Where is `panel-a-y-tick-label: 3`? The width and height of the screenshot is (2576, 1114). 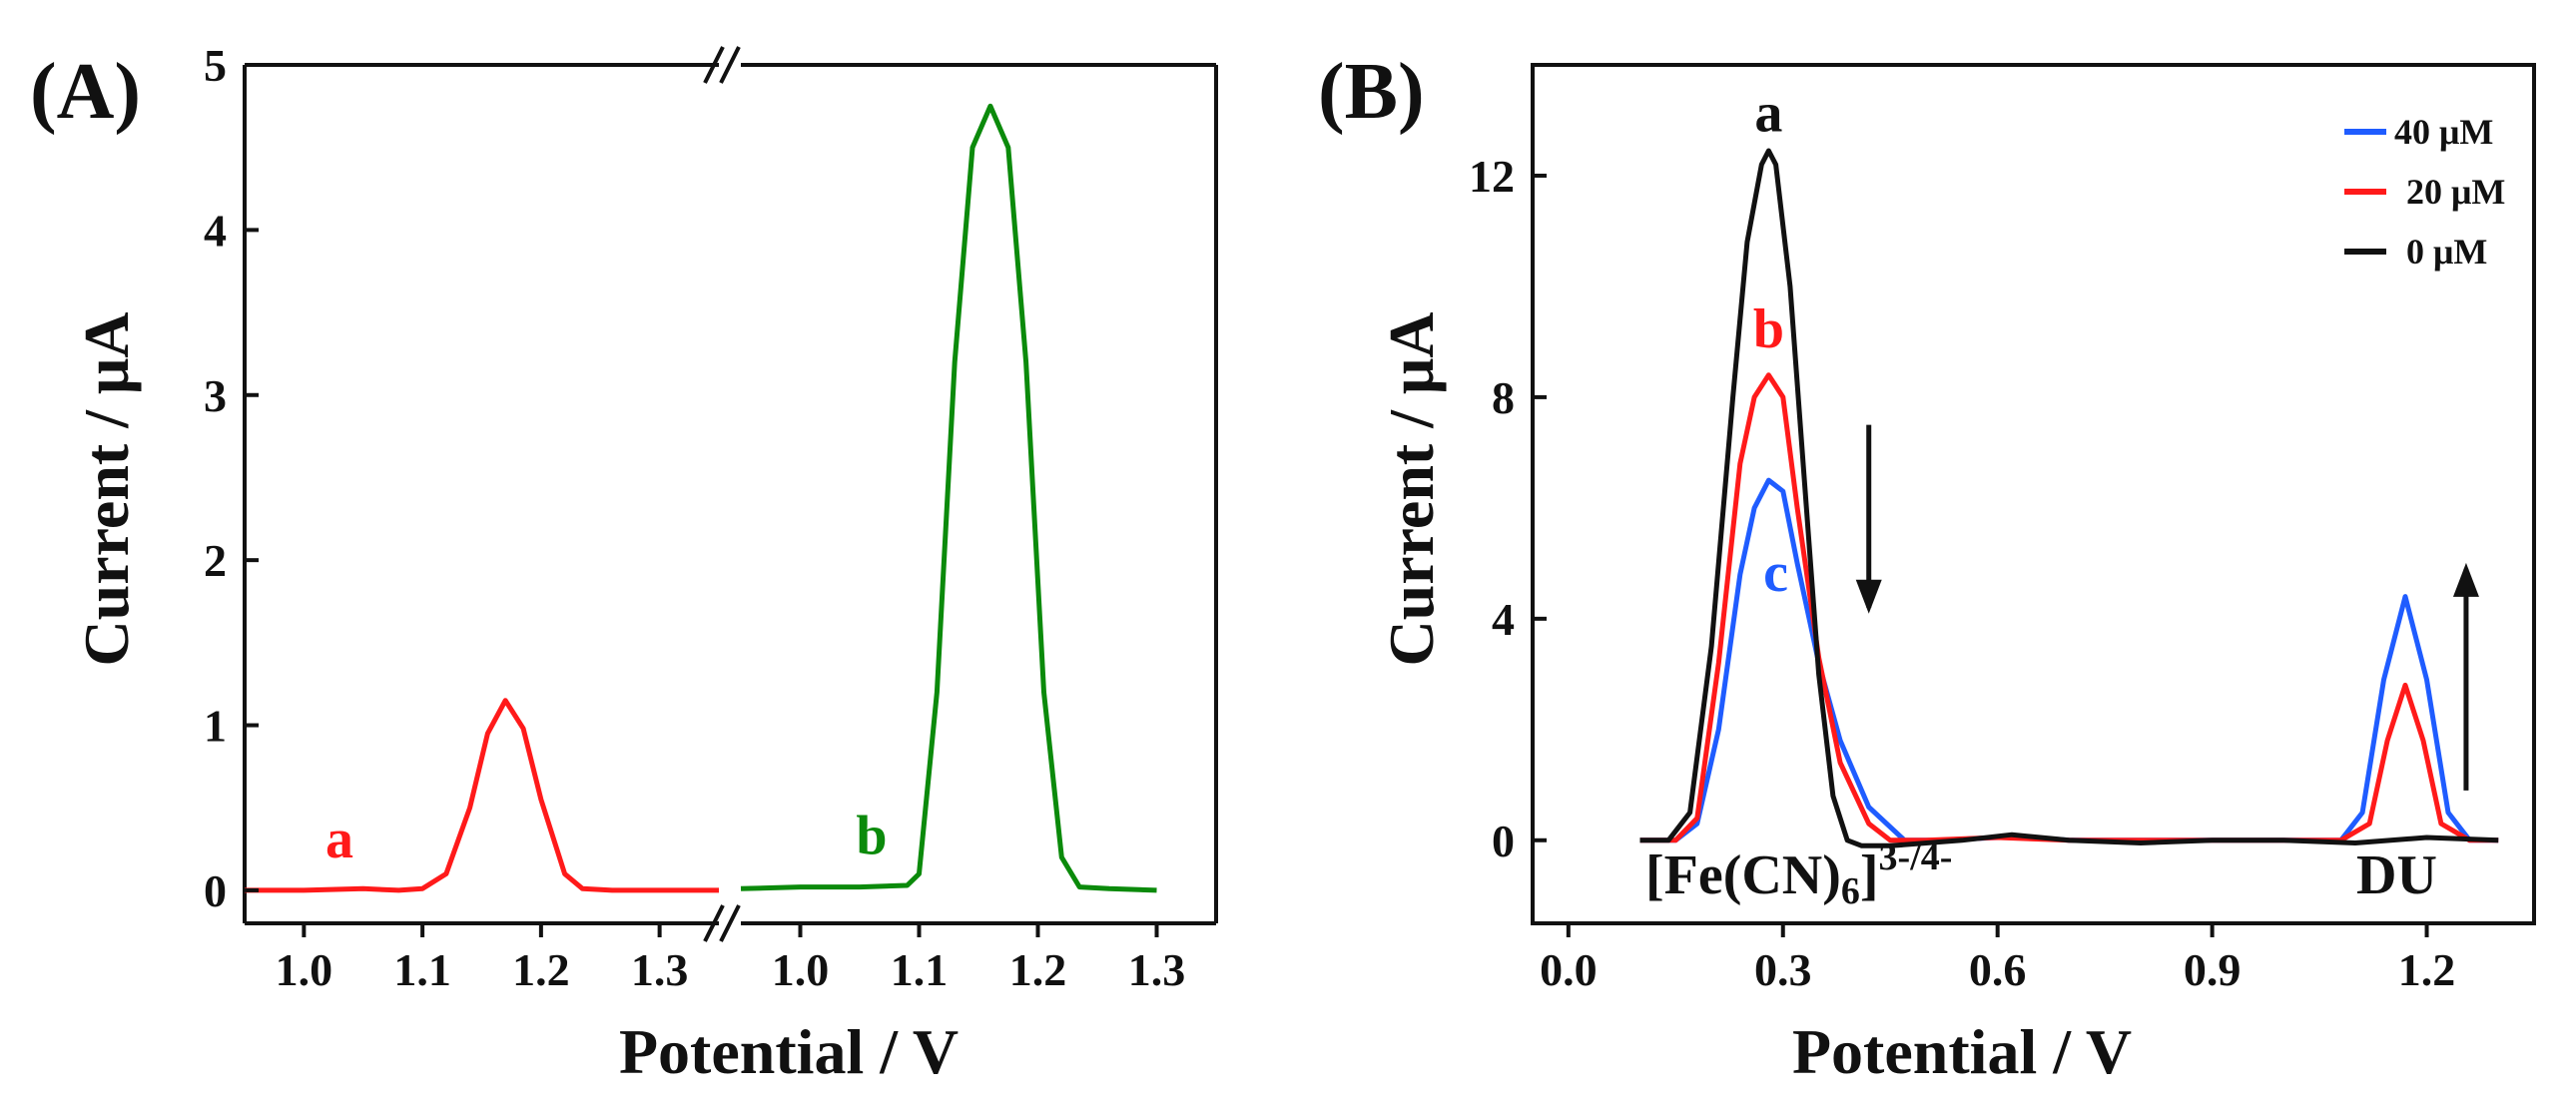
panel-a-y-tick-label: 3 is located at coordinates (215, 395).